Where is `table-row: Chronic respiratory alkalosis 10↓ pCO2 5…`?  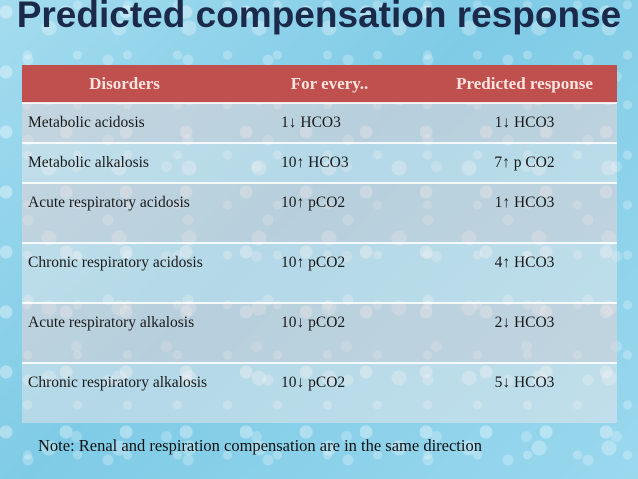
table-row: Chronic respiratory alkalosis 10↓ pCO2 5… is located at coordinates (319, 392).